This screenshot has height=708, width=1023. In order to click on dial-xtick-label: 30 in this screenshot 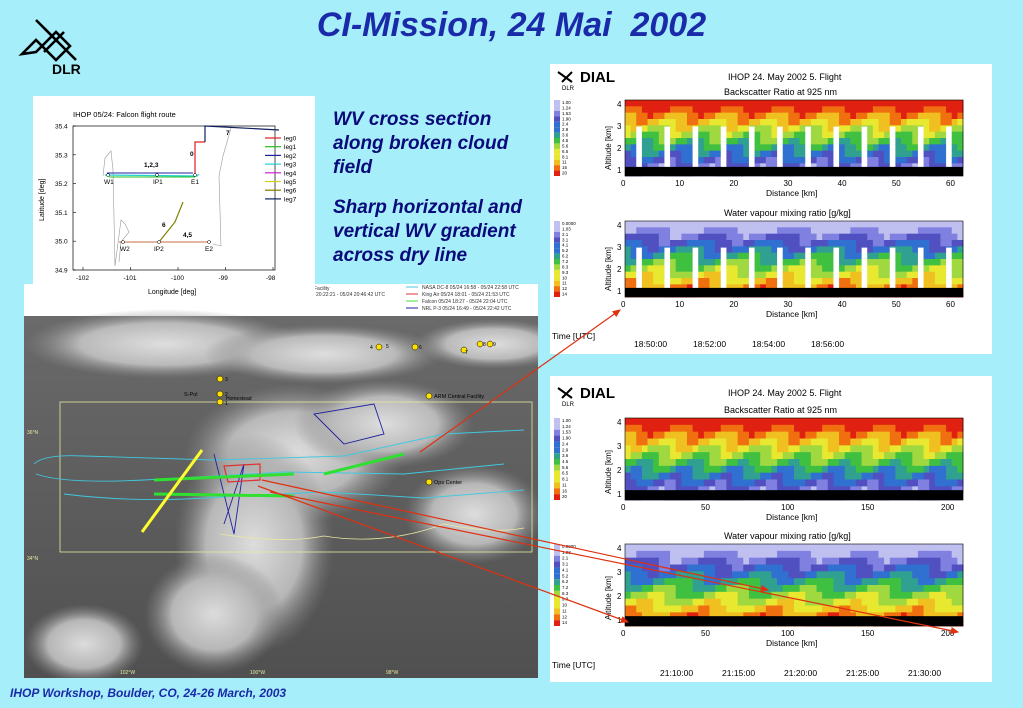, I will do `click(788, 183)`.